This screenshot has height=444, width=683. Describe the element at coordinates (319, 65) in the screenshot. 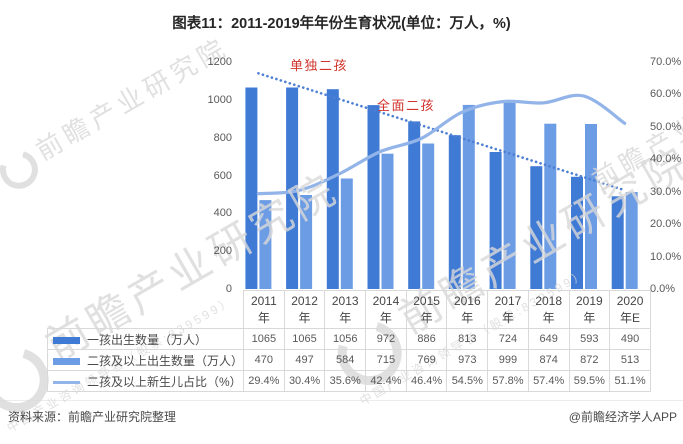

I see `annotation-dandu-erhai: 单独二孩` at that location.